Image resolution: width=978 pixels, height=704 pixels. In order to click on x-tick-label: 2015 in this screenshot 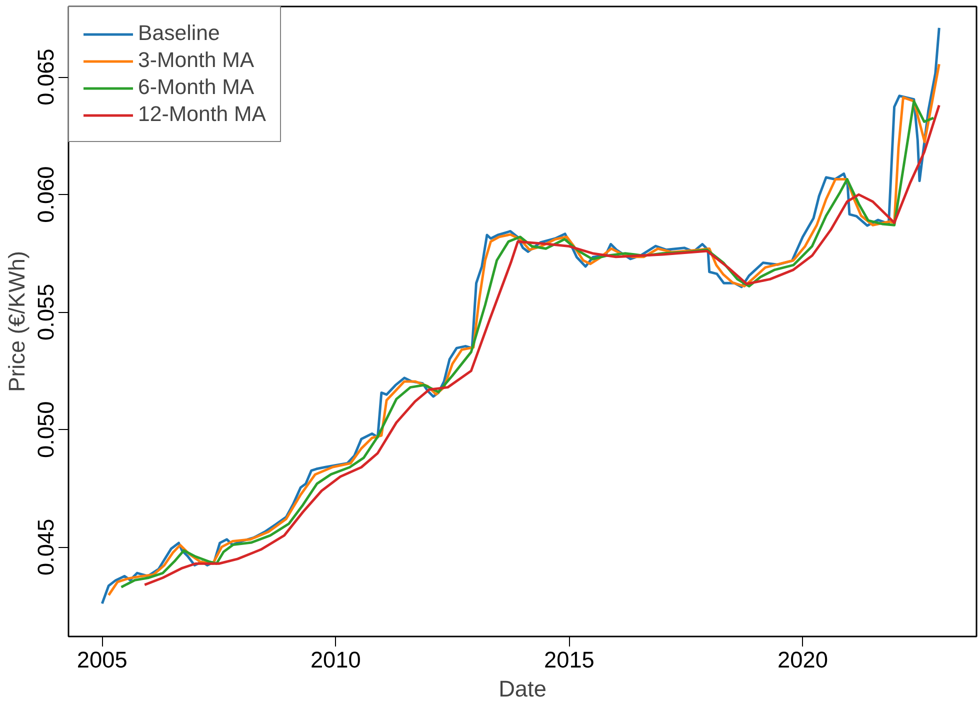, I will do `click(569, 659)`.